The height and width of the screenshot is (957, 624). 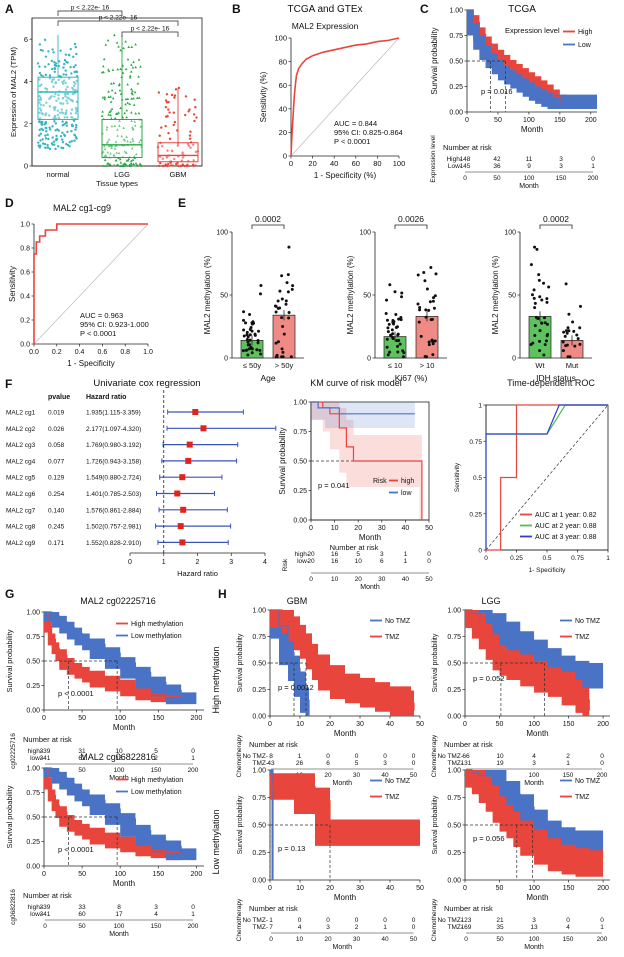 What do you see at coordinates (193, 758) in the screenshot?
I see `panel-g-1-risk-cell: 1` at bounding box center [193, 758].